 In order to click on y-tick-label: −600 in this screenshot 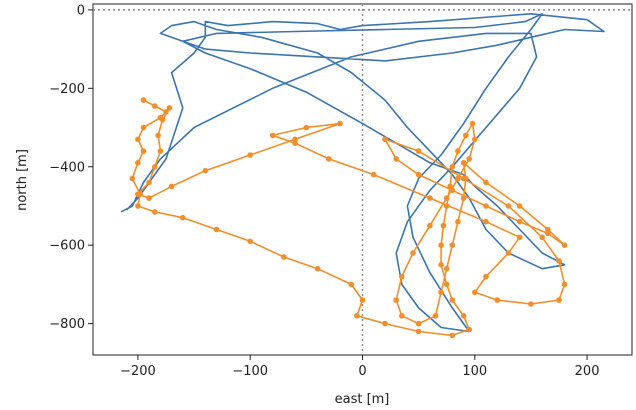, I will do `click(67, 246)`.